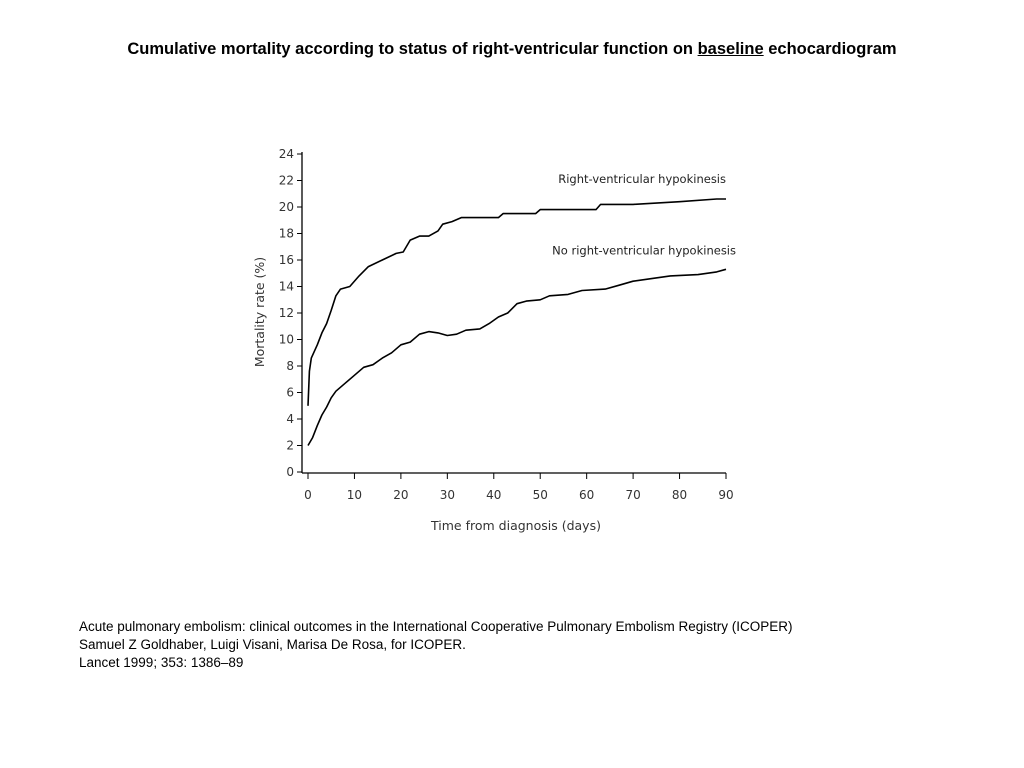  Describe the element at coordinates (679, 495) in the screenshot. I see `x-tick-label: 80` at that location.